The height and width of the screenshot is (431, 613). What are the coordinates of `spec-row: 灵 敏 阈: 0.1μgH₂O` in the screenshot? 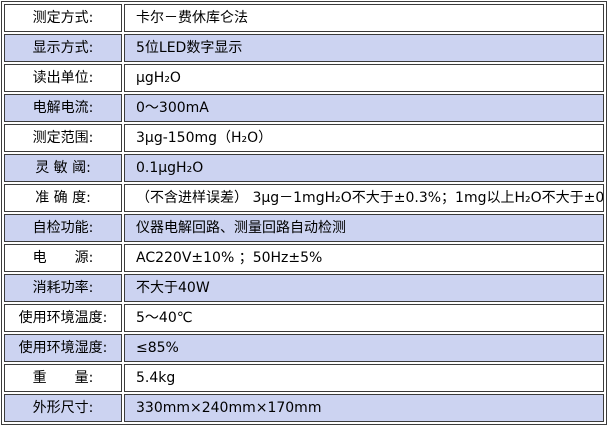 It's located at (304, 168).